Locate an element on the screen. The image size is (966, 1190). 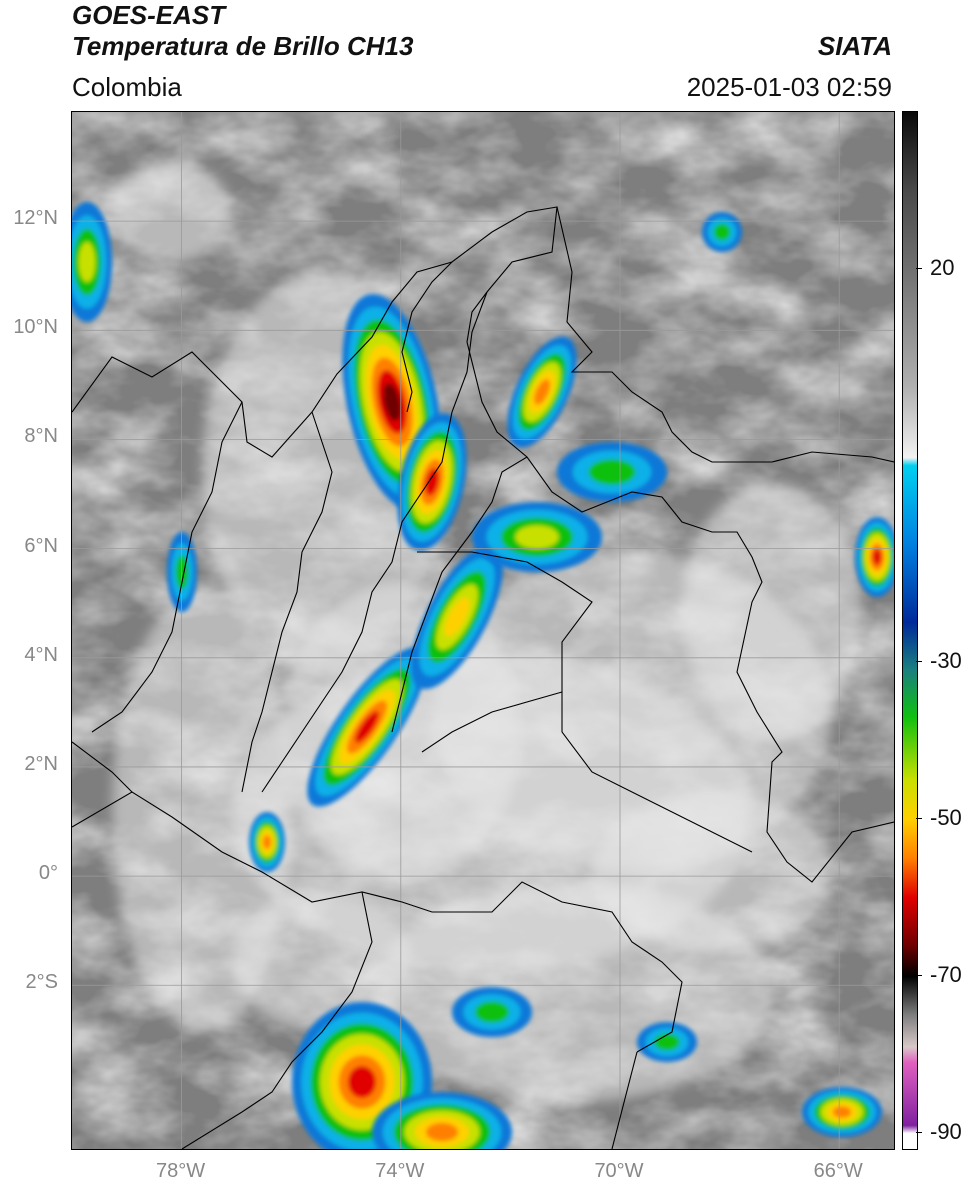
product-title: GOES-EAST is located at coordinates (149, 15).